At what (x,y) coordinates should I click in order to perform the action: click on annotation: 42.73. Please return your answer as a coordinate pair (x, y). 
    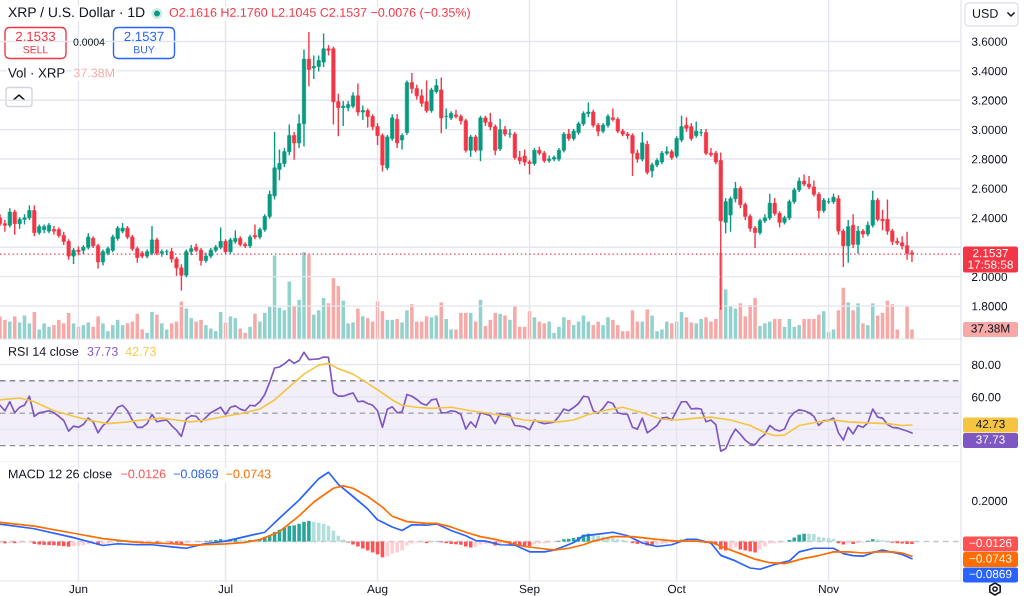
    Looking at the image, I should click on (140, 351).